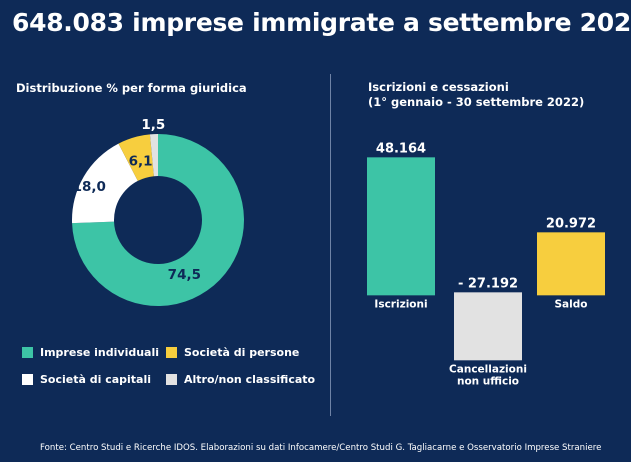  Describe the element at coordinates (96, 379) in the screenshot. I see `legend-label: Società di capitali` at that location.